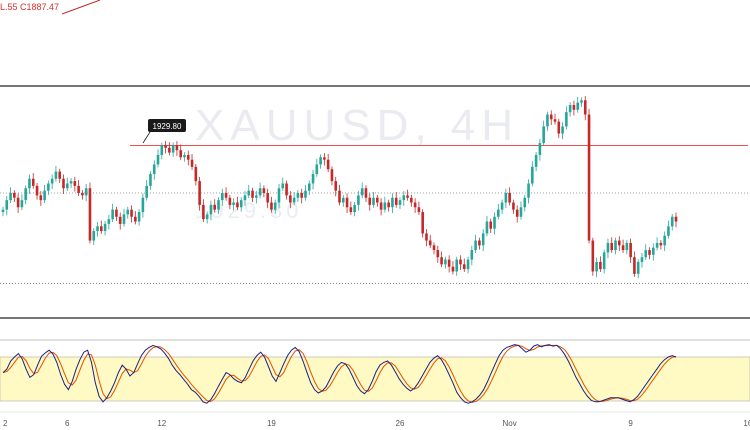 The image size is (750, 430). Describe the element at coordinates (67, 423) in the screenshot. I see `x-tick-label: 6` at that location.